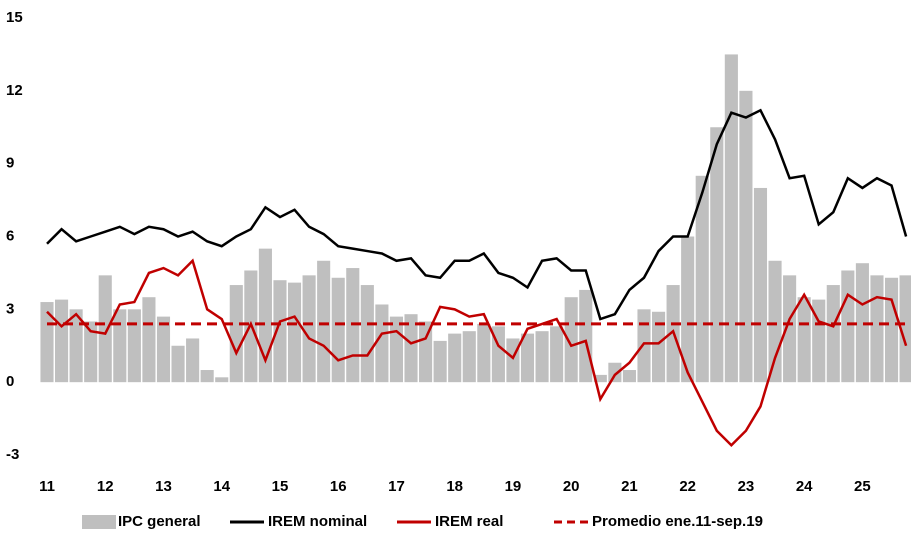  What do you see at coordinates (14, 17) in the screenshot?
I see `y-tick-label: 15` at bounding box center [14, 17].